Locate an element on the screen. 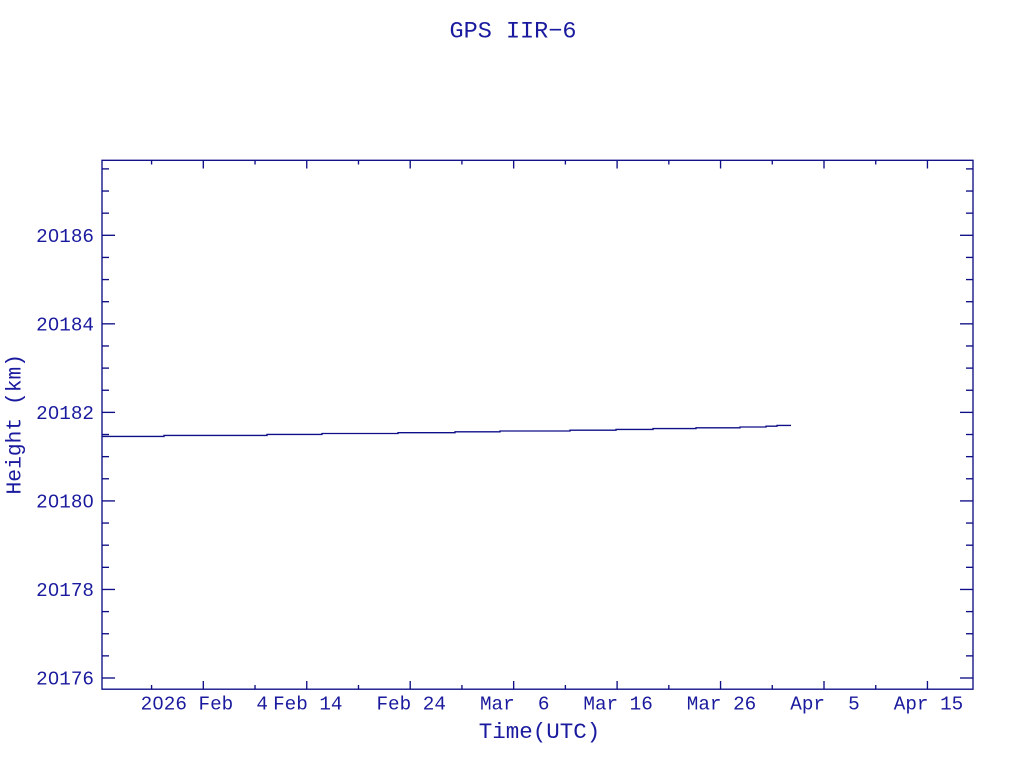 The image size is (1024, 773). svg-text: 2026 Feb 4 is located at coordinates (204, 704).